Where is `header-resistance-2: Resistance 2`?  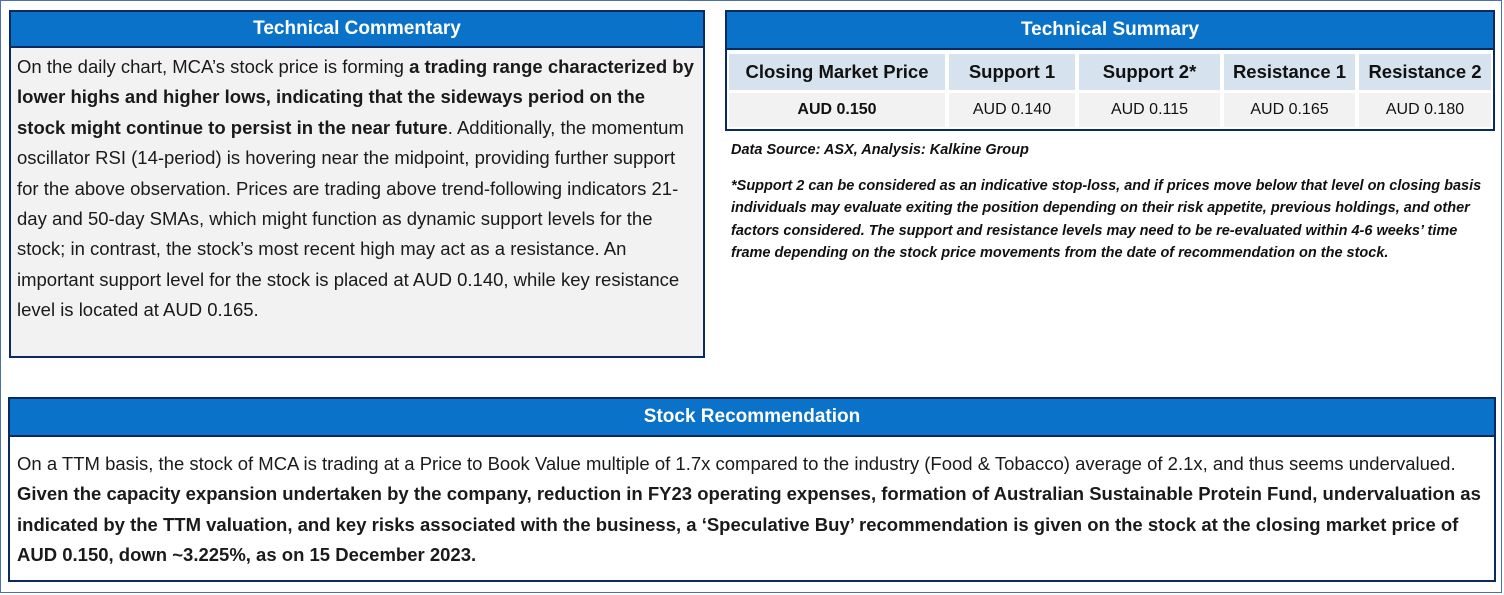
header-resistance-2: Resistance 2 is located at coordinates (1425, 72).